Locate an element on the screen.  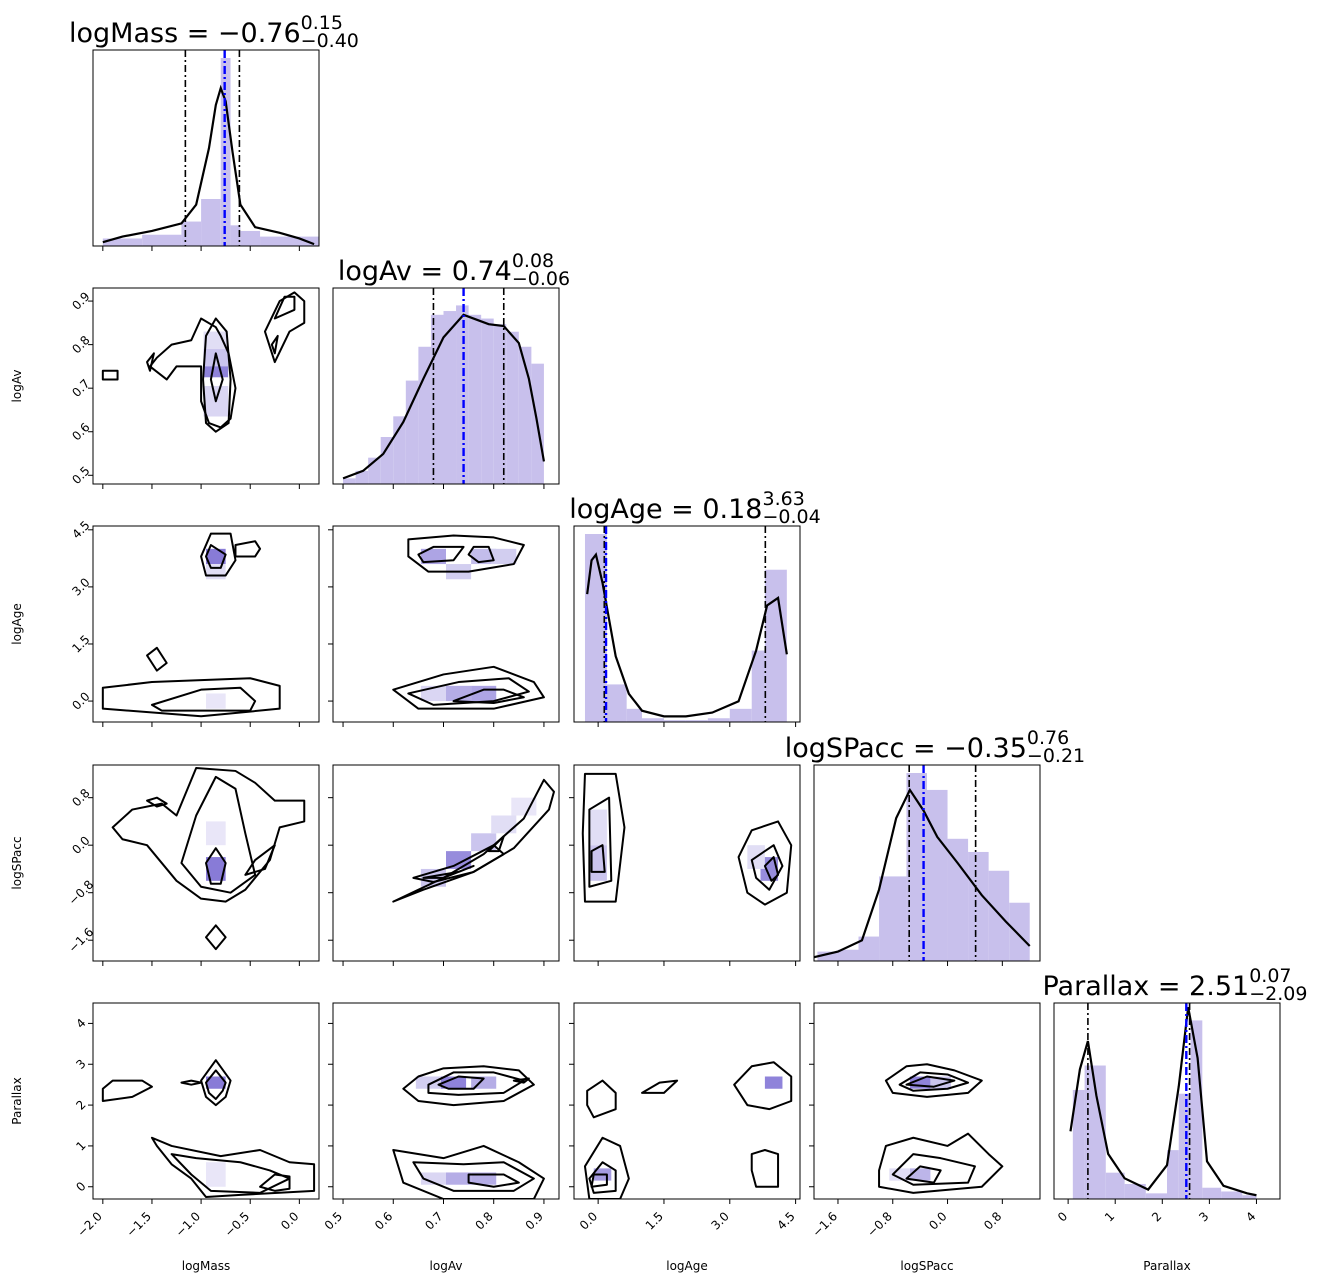
y-tick-label: 0.0 is located at coordinates (80, 700).